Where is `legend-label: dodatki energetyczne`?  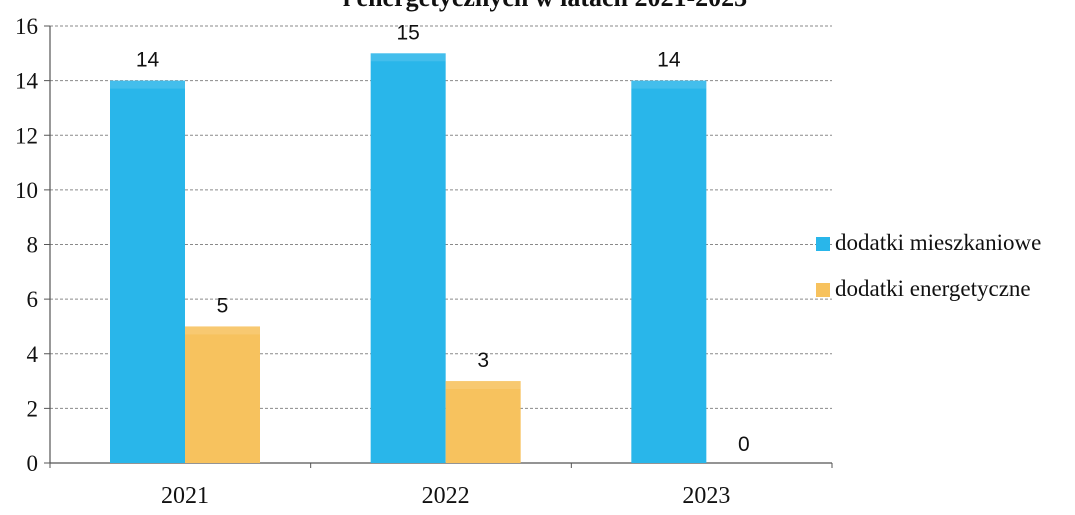
legend-label: dodatki energetyczne is located at coordinates (933, 288).